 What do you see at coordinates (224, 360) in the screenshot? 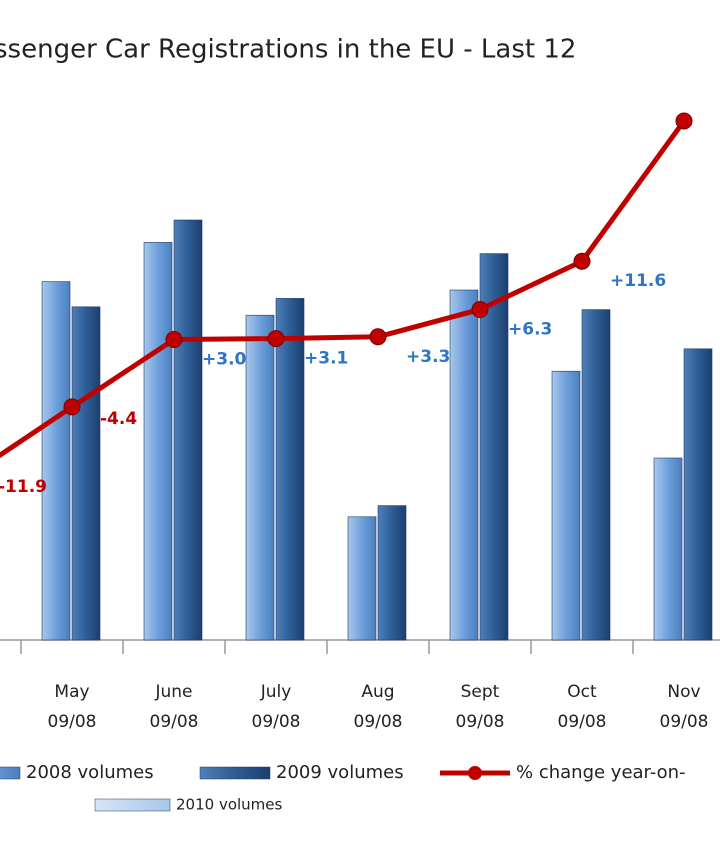
I see `data-label: +3.0` at bounding box center [224, 360].